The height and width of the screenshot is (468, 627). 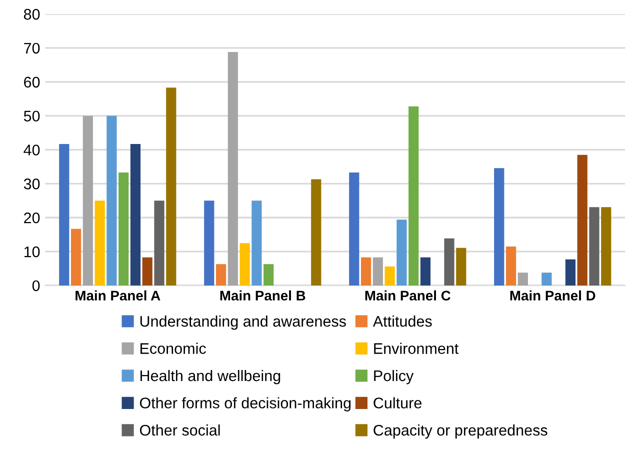 I want to click on y-tick-label: 80, so click(x=32, y=14).